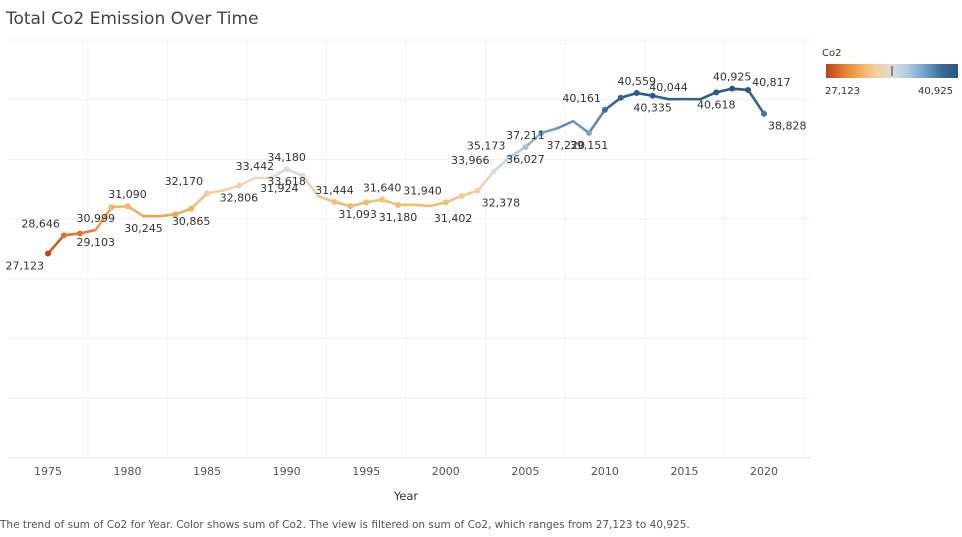 The width and height of the screenshot is (962, 537). What do you see at coordinates (652, 108) in the screenshot?
I see `data-label: 40,335` at bounding box center [652, 108].